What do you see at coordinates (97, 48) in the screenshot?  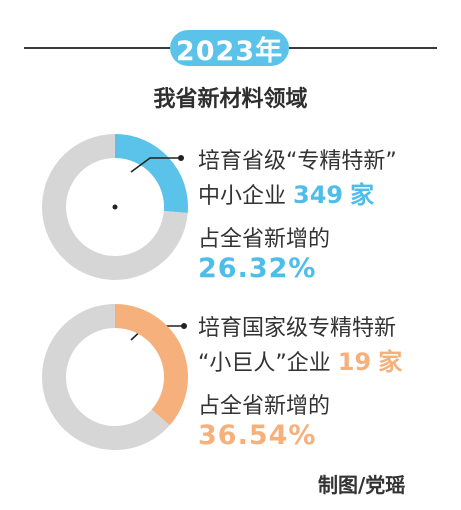 I see `header-rule-left` at bounding box center [97, 48].